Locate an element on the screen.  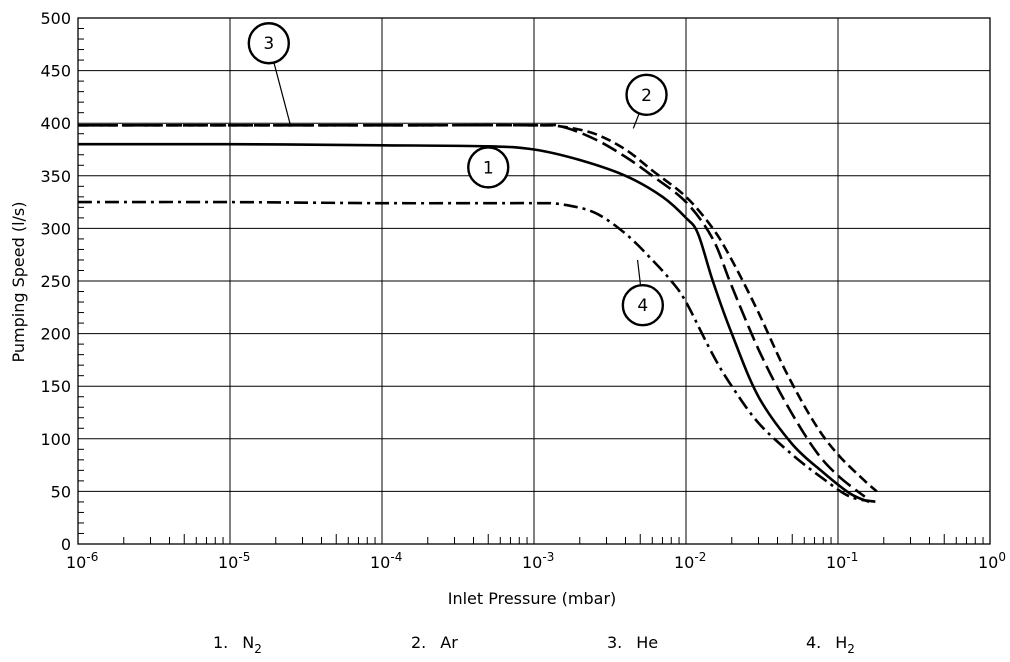
y-tick-label: 400 is located at coordinates (55, 123).